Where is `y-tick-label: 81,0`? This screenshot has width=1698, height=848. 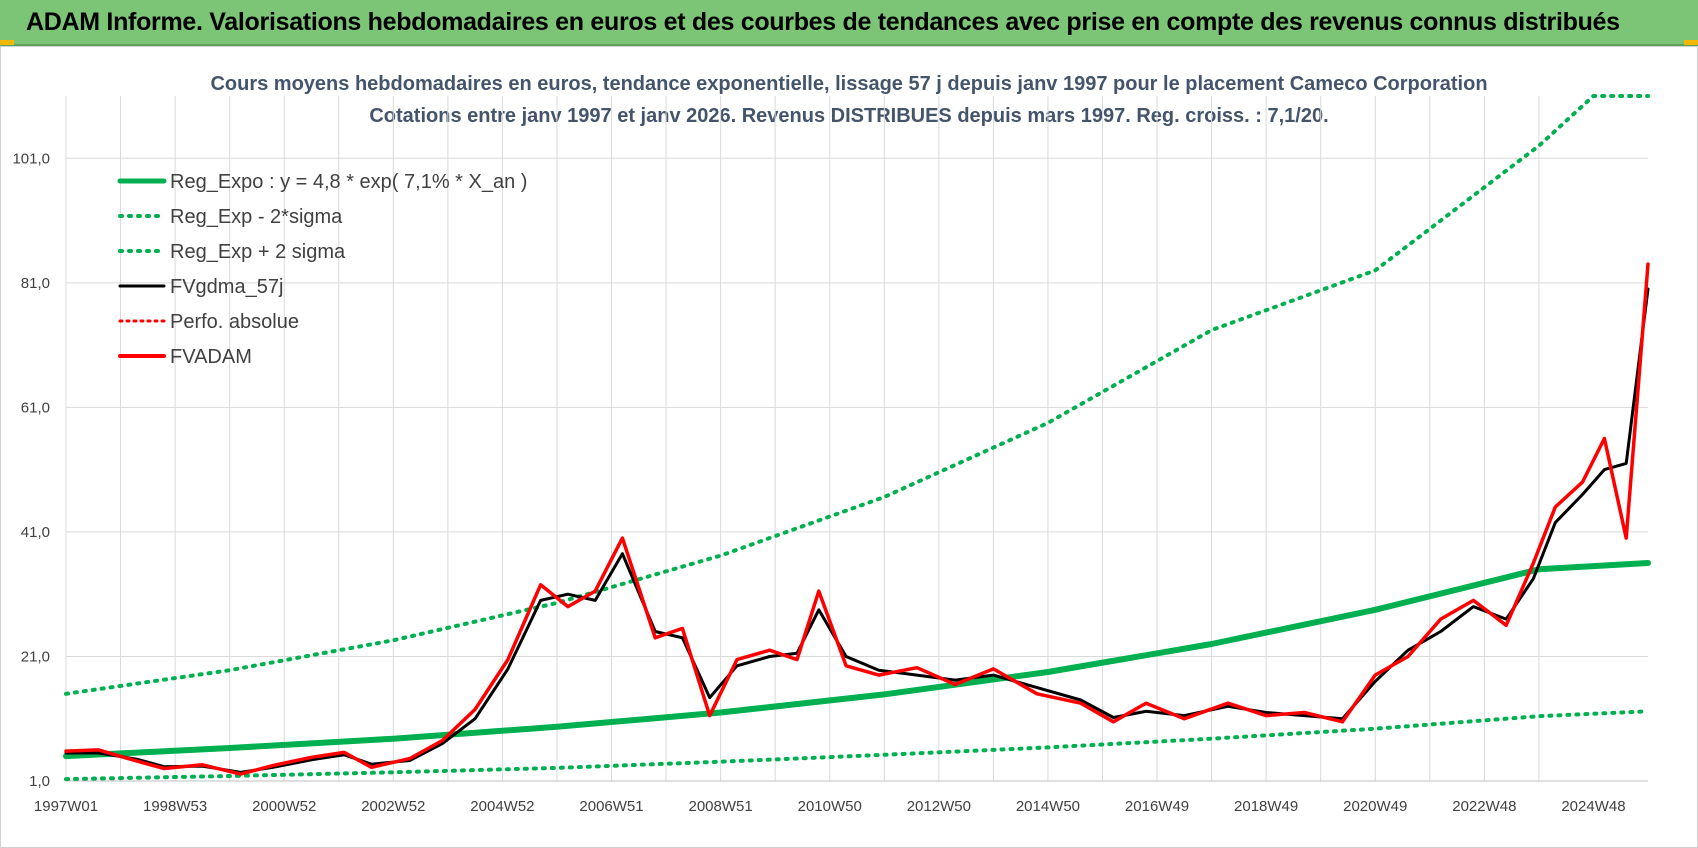 y-tick-label: 81,0 is located at coordinates (35, 283).